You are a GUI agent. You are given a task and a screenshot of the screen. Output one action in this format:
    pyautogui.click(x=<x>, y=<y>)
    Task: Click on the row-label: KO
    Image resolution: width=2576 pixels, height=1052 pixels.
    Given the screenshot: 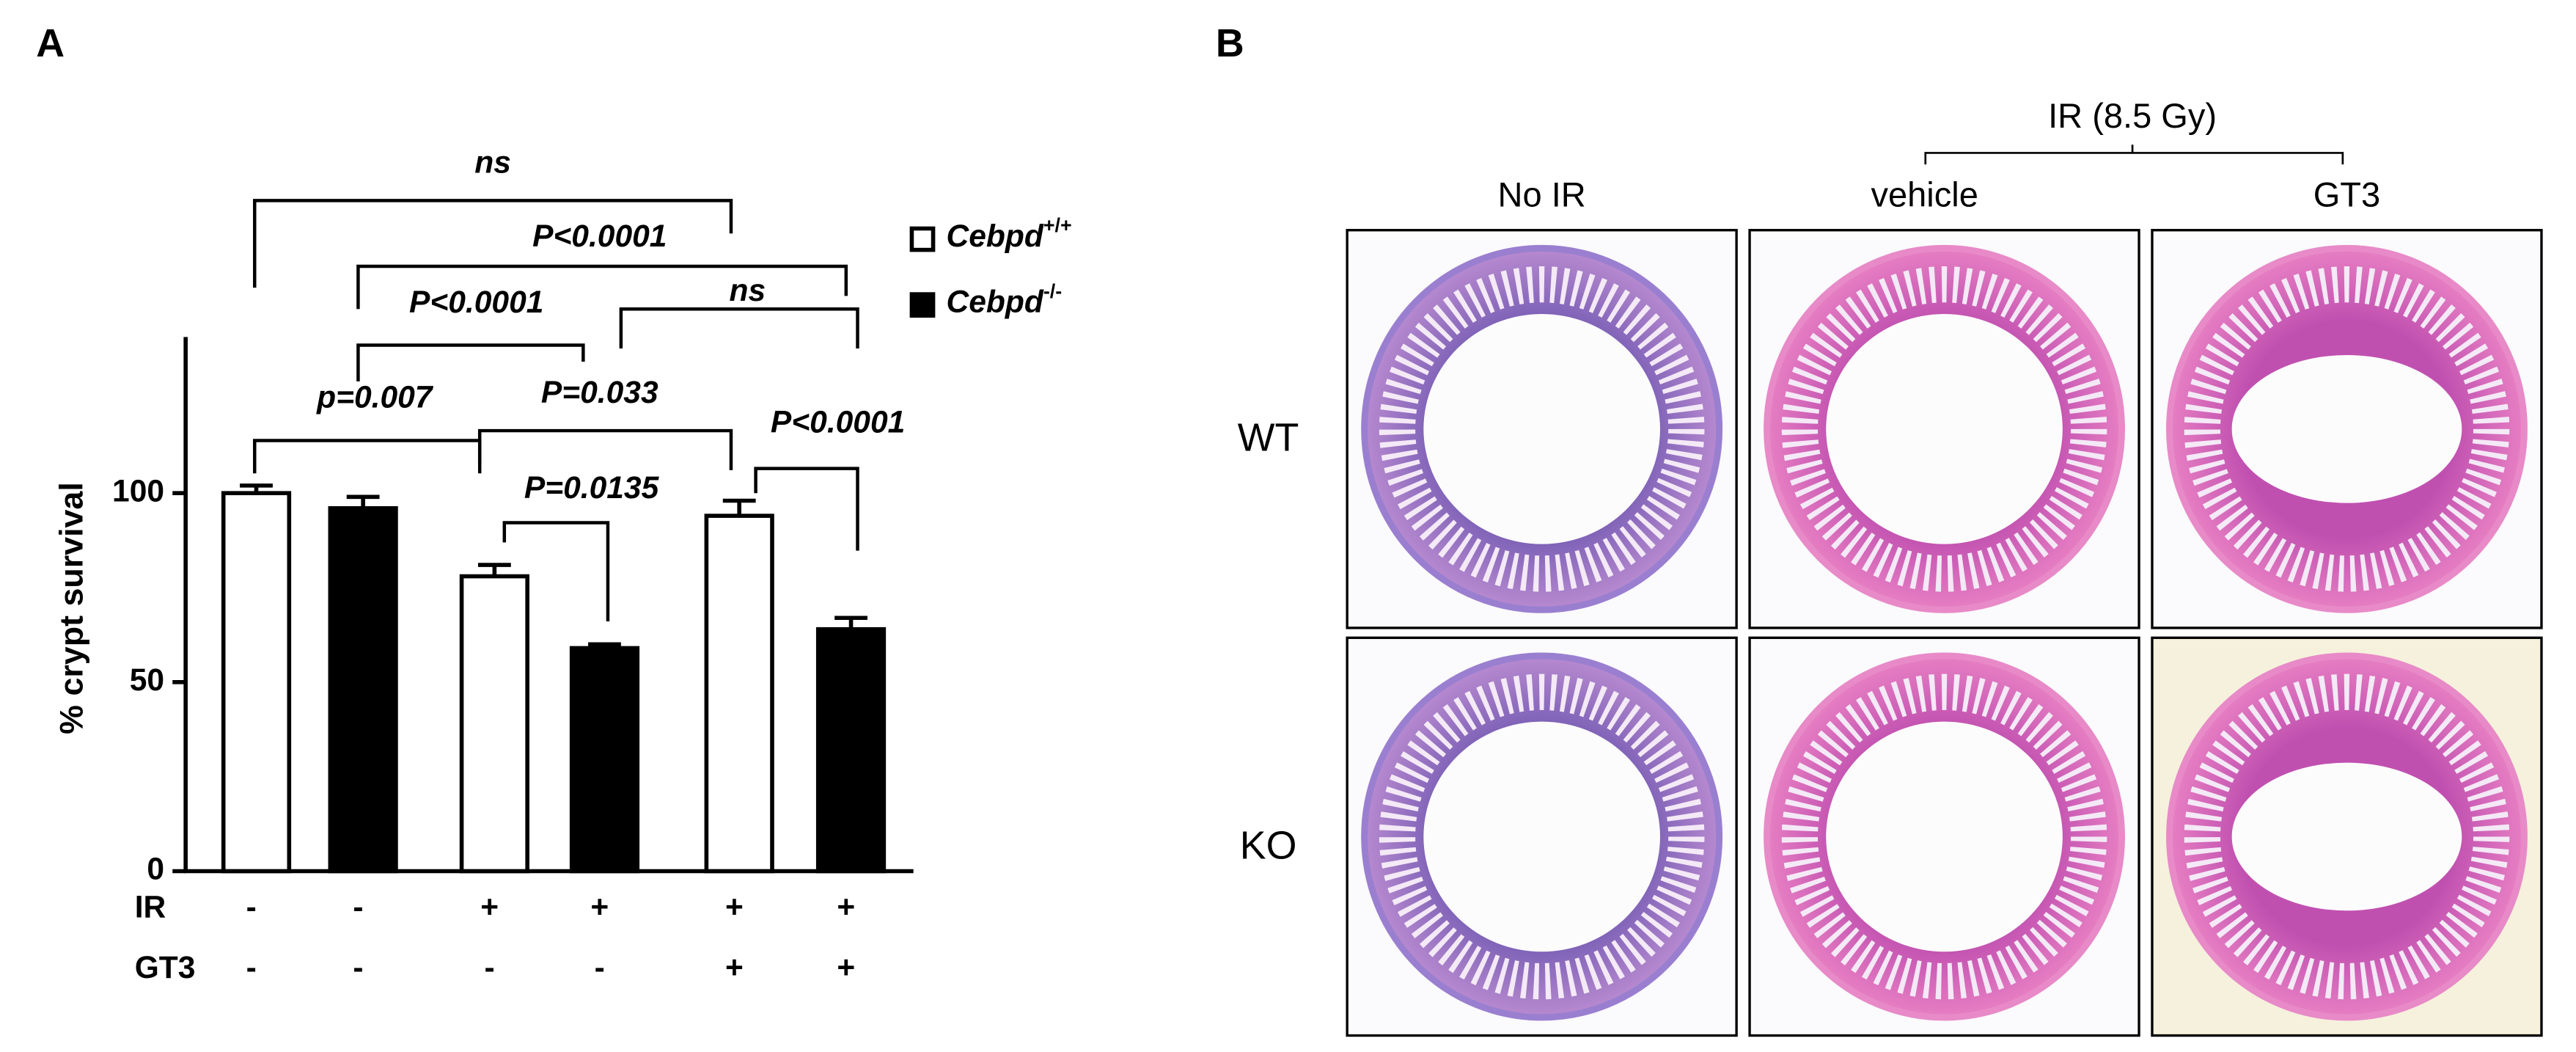 What is the action you would take?
    pyautogui.click(x=1269, y=845)
    